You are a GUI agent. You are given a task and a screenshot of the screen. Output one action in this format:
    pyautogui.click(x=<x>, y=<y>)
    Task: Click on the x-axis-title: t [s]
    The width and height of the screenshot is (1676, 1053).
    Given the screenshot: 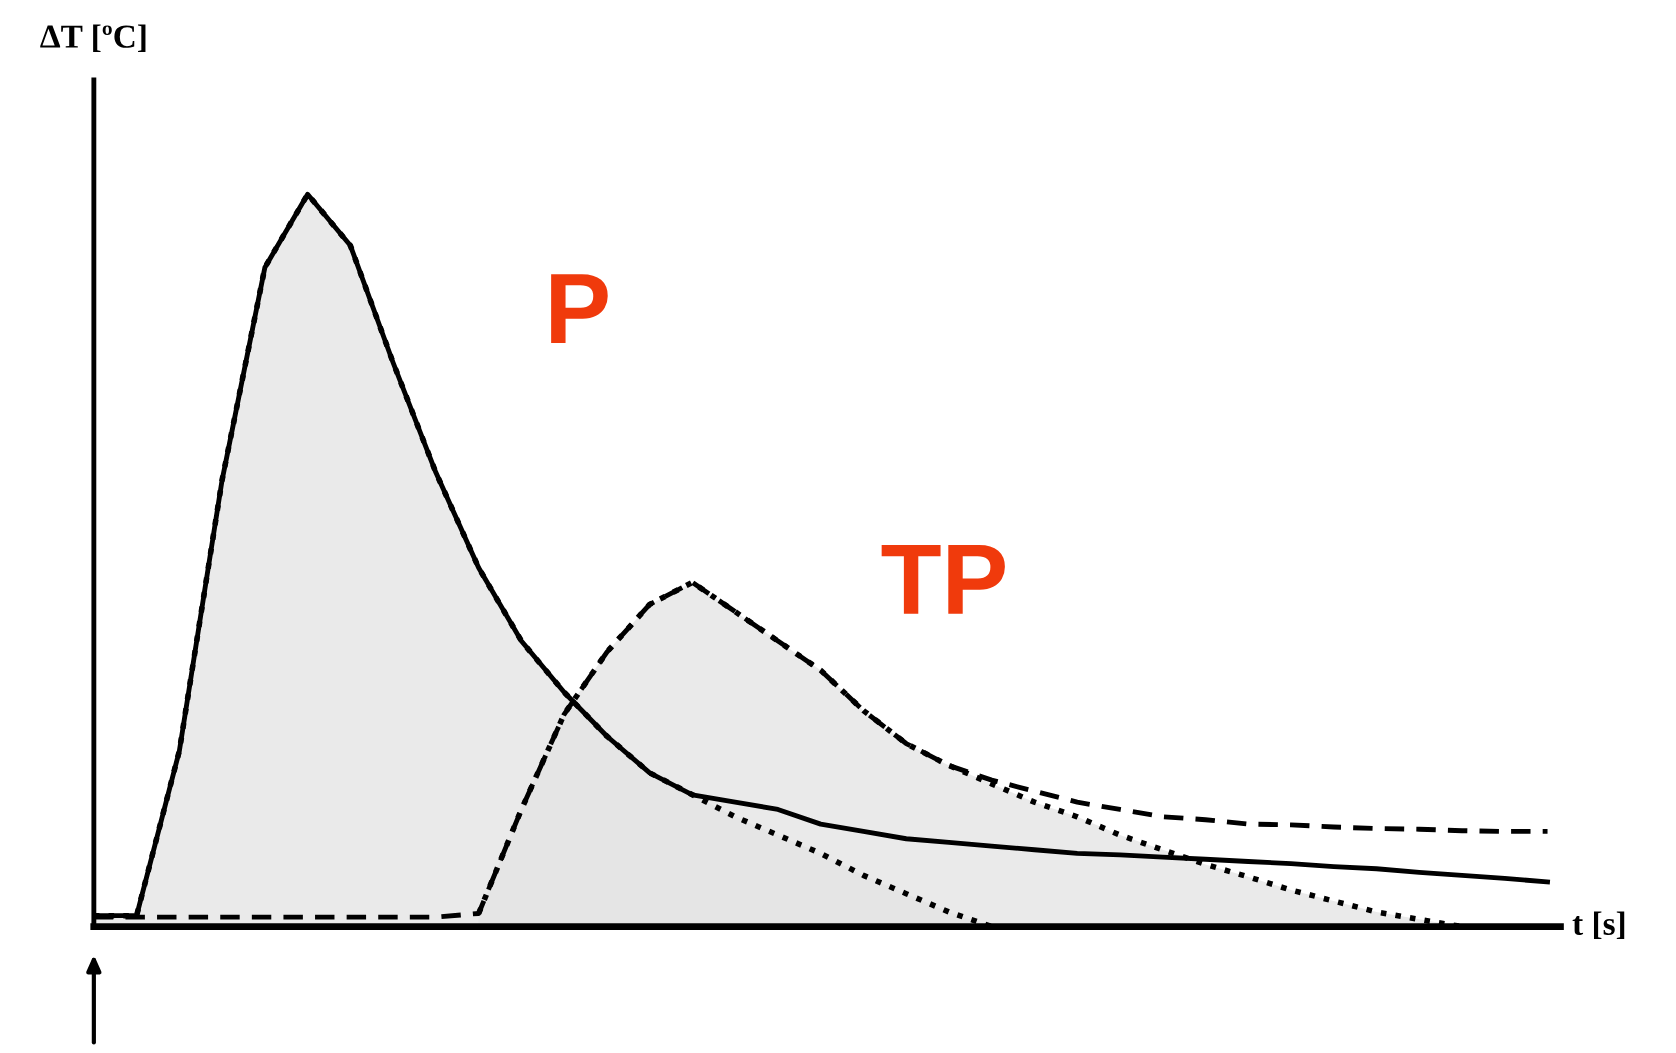 What is the action you would take?
    pyautogui.click(x=1598, y=925)
    